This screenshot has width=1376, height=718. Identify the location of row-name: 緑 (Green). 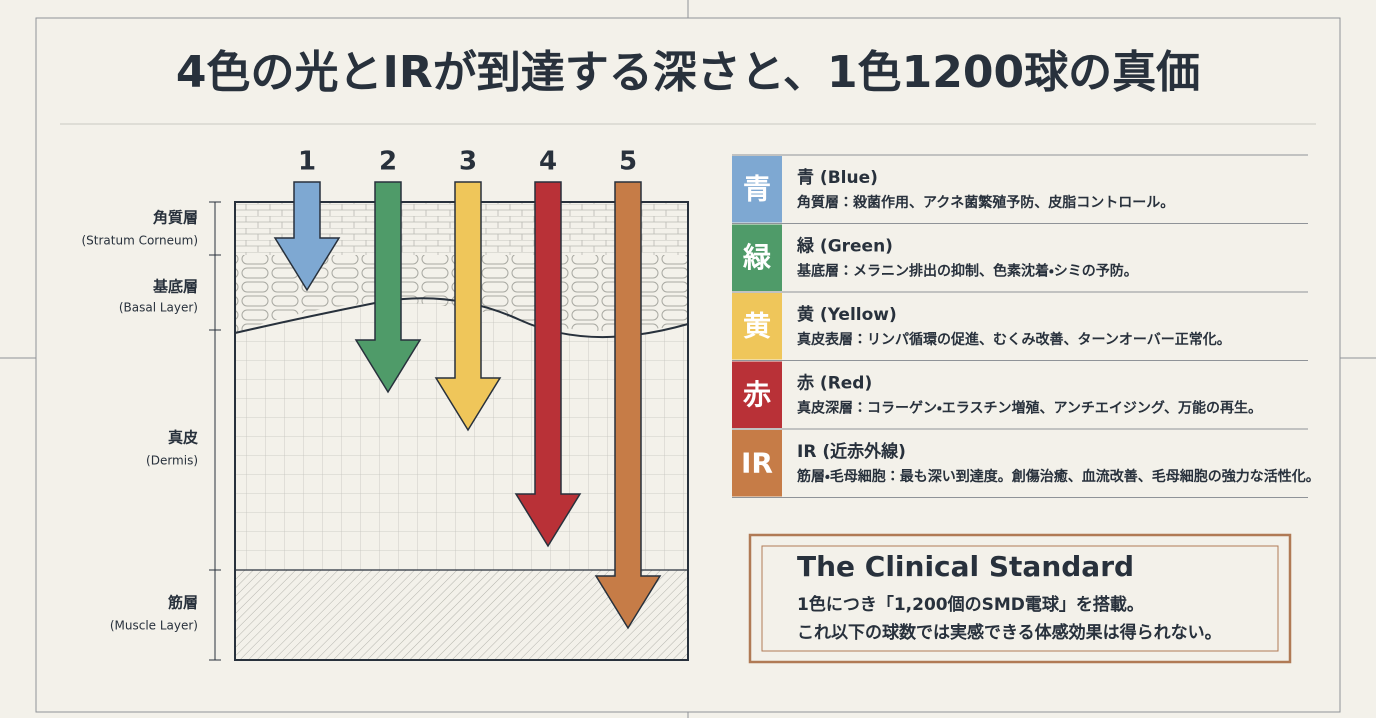
(844, 246).